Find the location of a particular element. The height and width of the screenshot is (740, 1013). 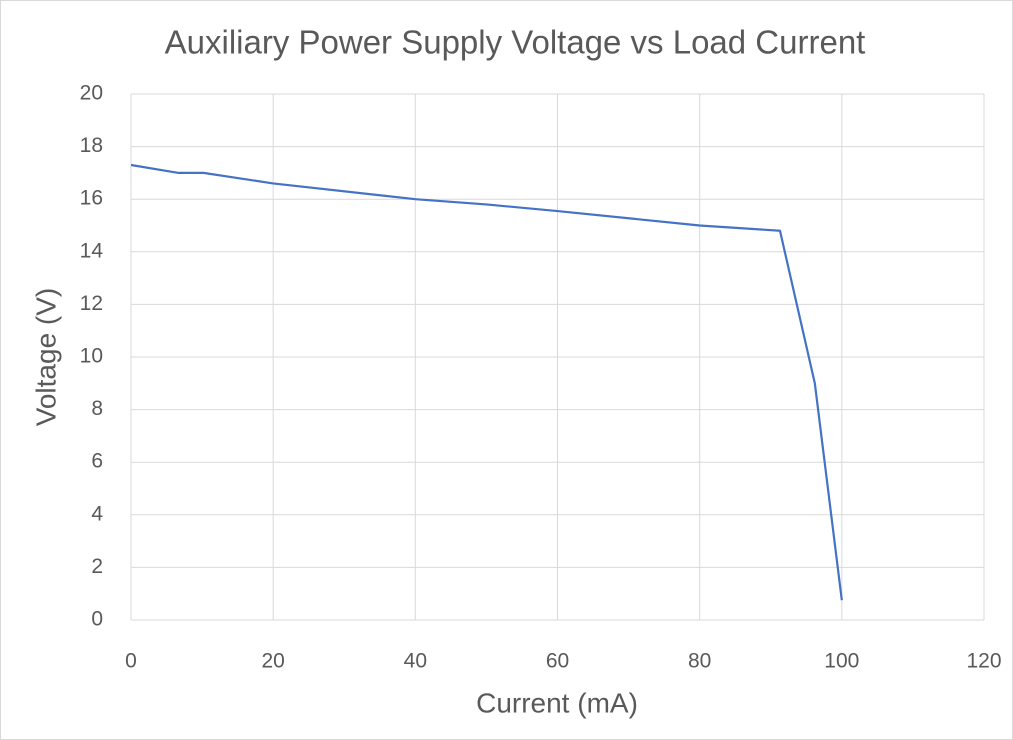

y-tick-label: 18 is located at coordinates (91, 145).